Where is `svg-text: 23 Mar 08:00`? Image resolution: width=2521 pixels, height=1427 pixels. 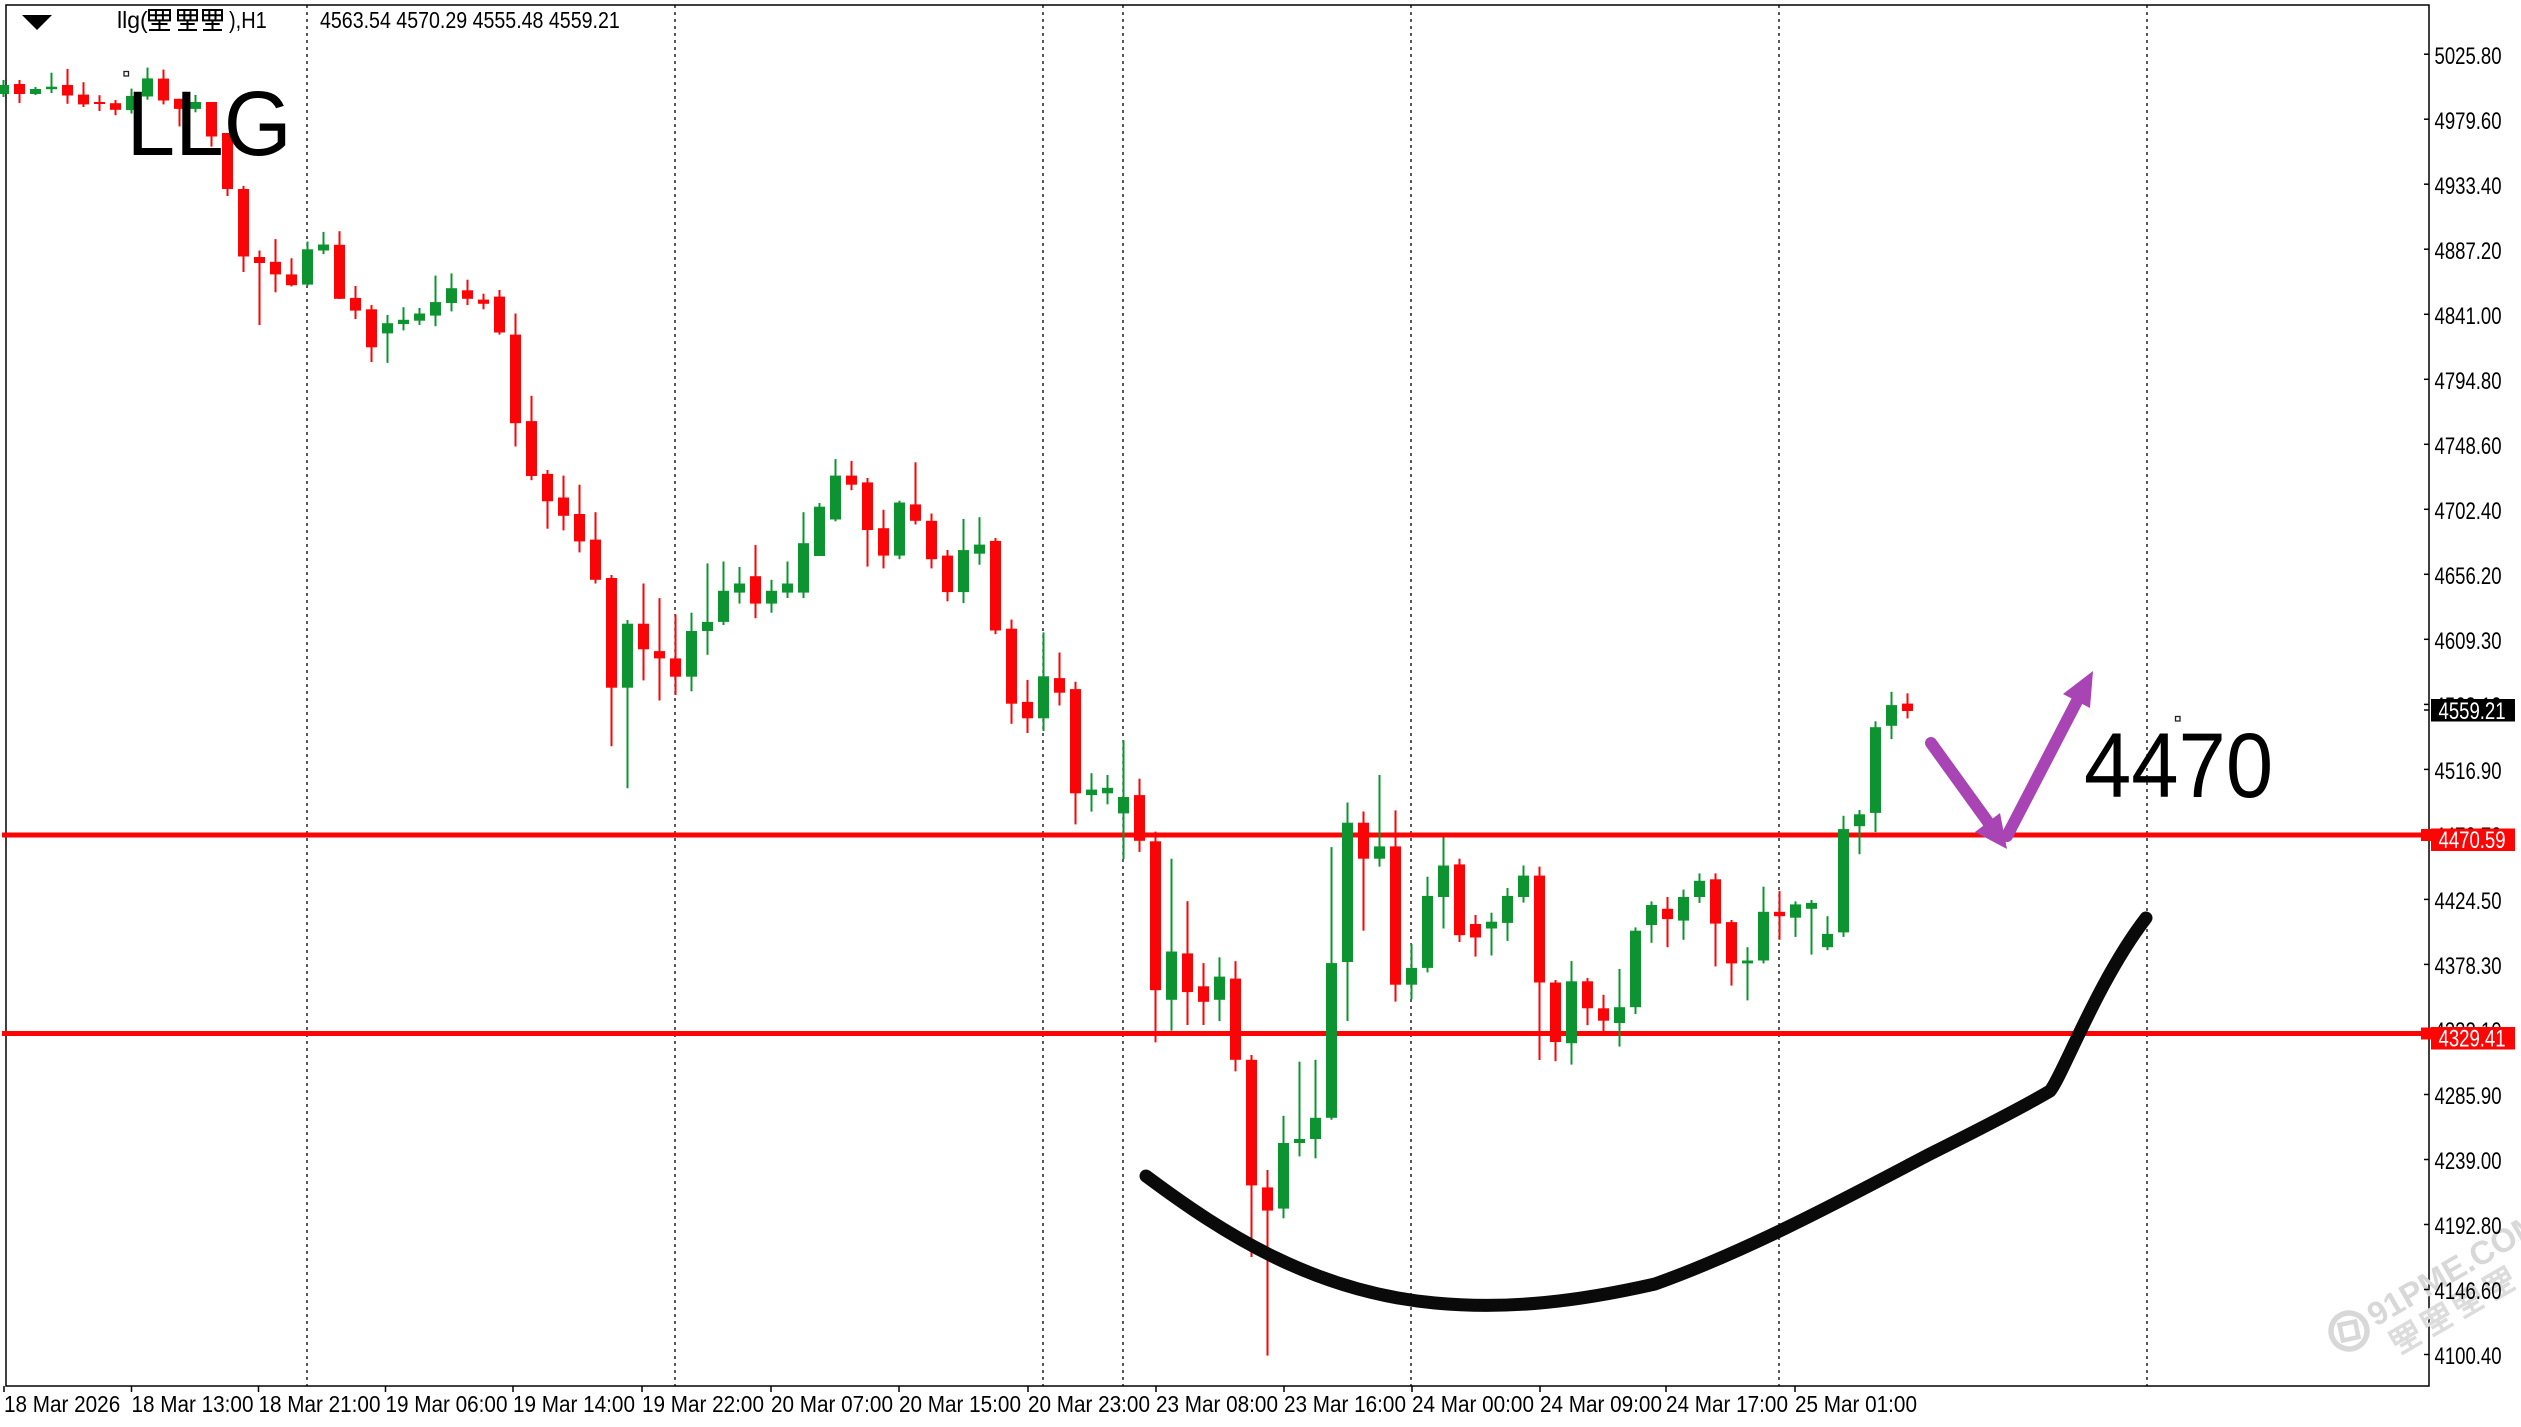
svg-text: 23 Mar 08:00 is located at coordinates (1217, 1404).